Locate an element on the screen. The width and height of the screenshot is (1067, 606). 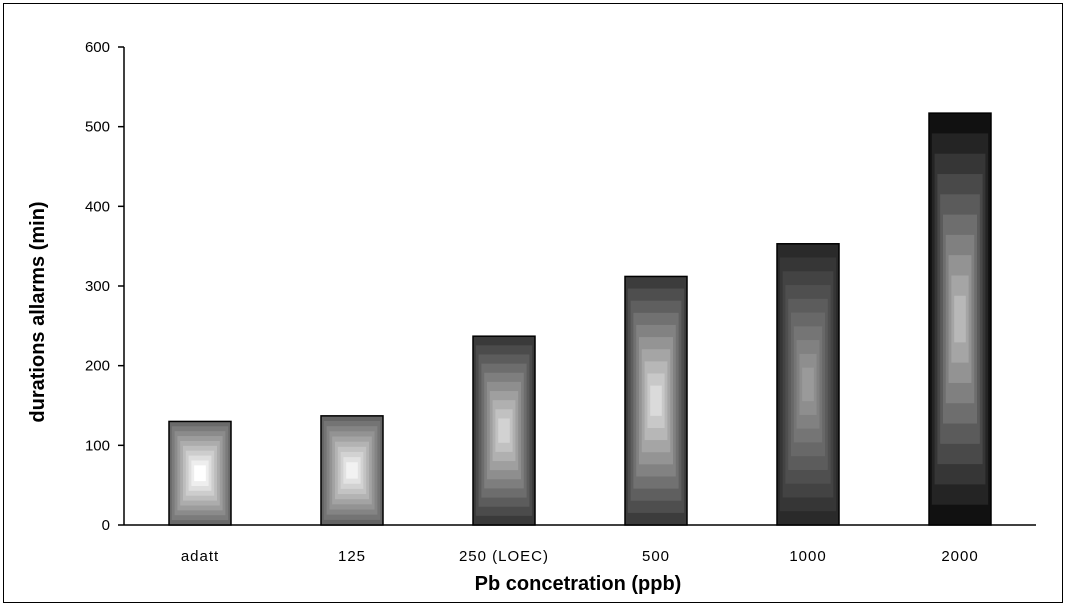
x-tick-label: adatt is located at coordinates (200, 556).